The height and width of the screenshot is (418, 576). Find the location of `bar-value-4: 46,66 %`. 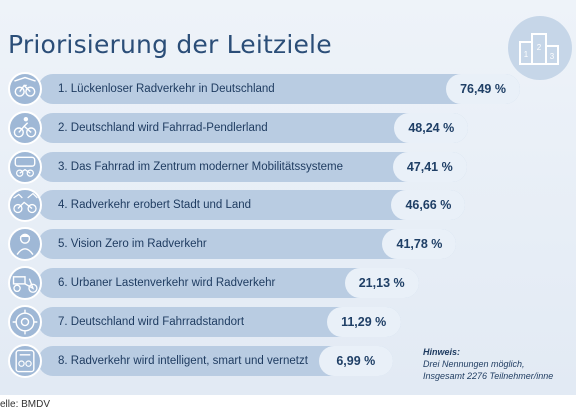

bar-value-4: 46,66 % is located at coordinates (428, 205).